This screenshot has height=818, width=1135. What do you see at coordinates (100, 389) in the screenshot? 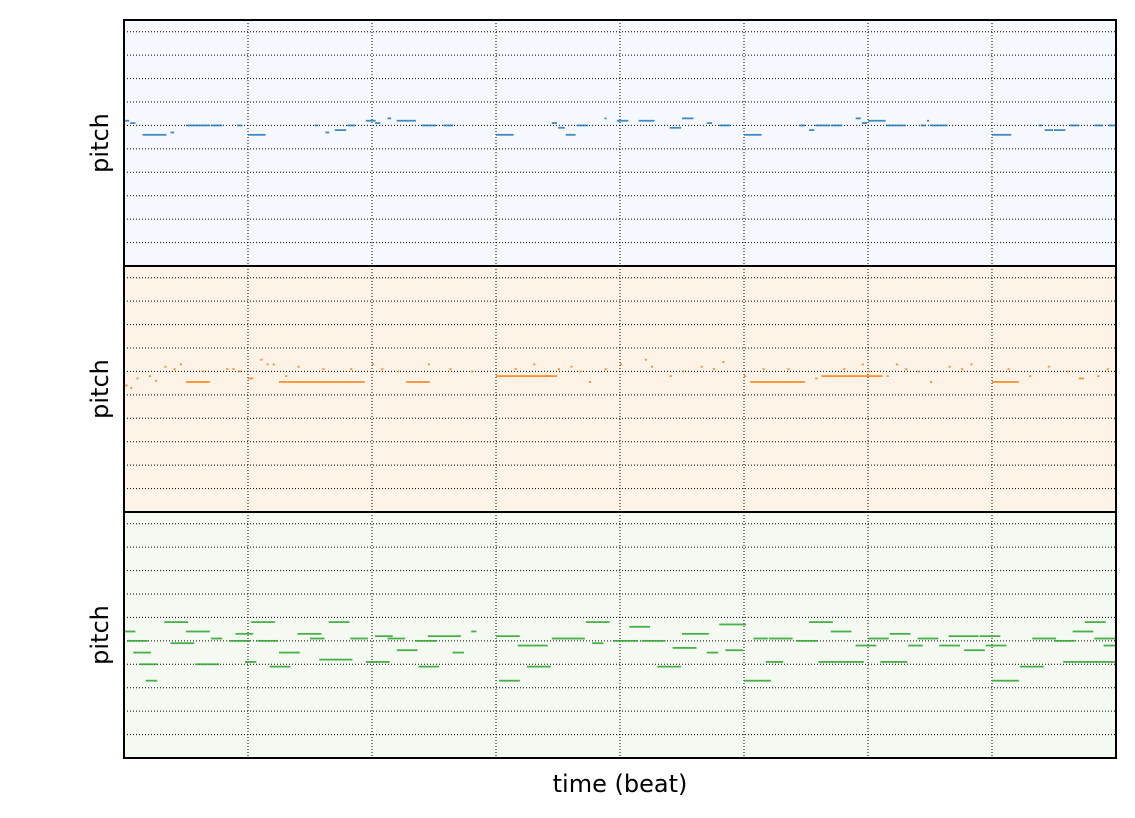
I see `y-axis-label: pitch` at bounding box center [100, 389].